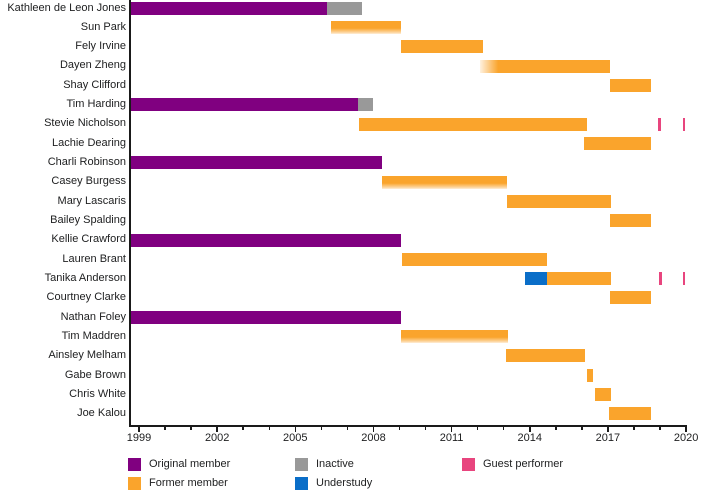 The width and height of the screenshot is (720, 500). What do you see at coordinates (88, 181) in the screenshot?
I see `member-label: Casey Burgess` at bounding box center [88, 181].